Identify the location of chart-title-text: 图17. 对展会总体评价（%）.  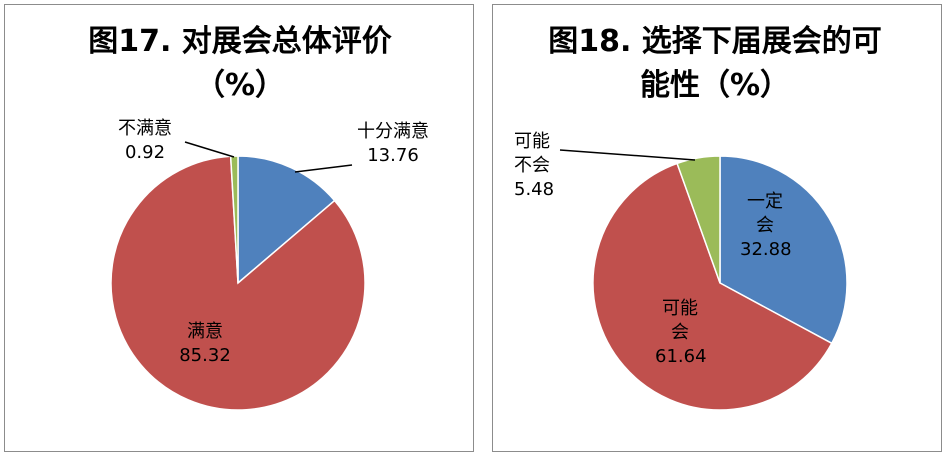
(240, 63).